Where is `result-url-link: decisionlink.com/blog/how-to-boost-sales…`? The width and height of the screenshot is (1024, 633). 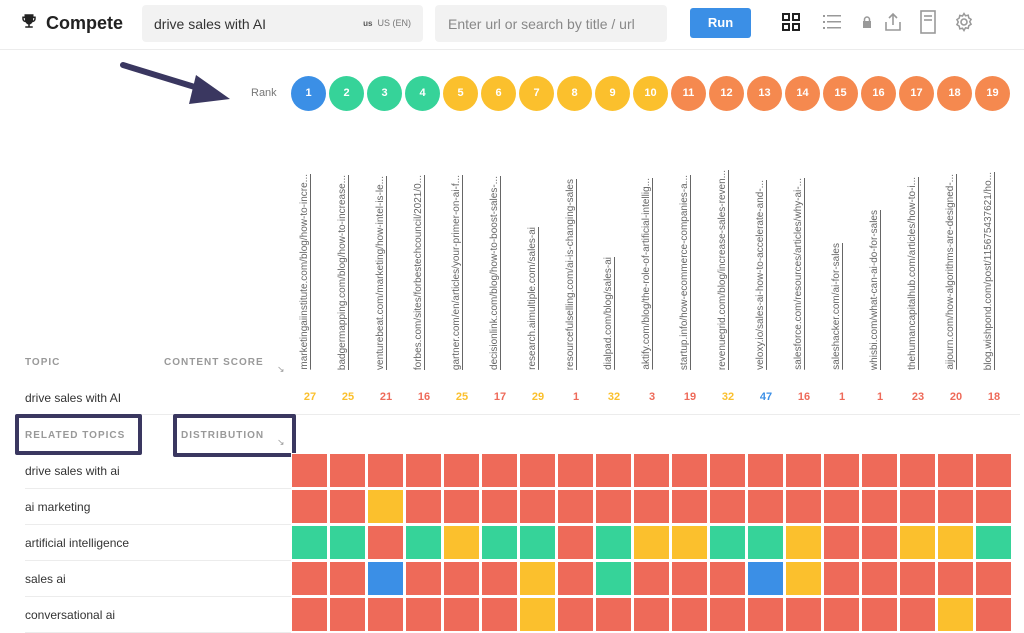
result-url-link: decisionlink.com/blog/how-to-boost-sales… is located at coordinates (494, 273).